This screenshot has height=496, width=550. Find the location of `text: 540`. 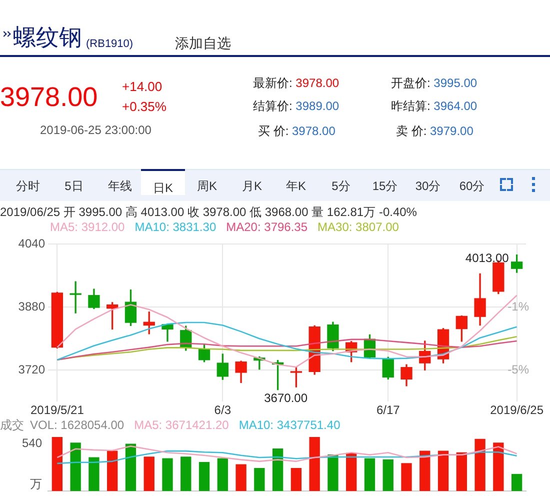

text: 540 is located at coordinates (31, 443).